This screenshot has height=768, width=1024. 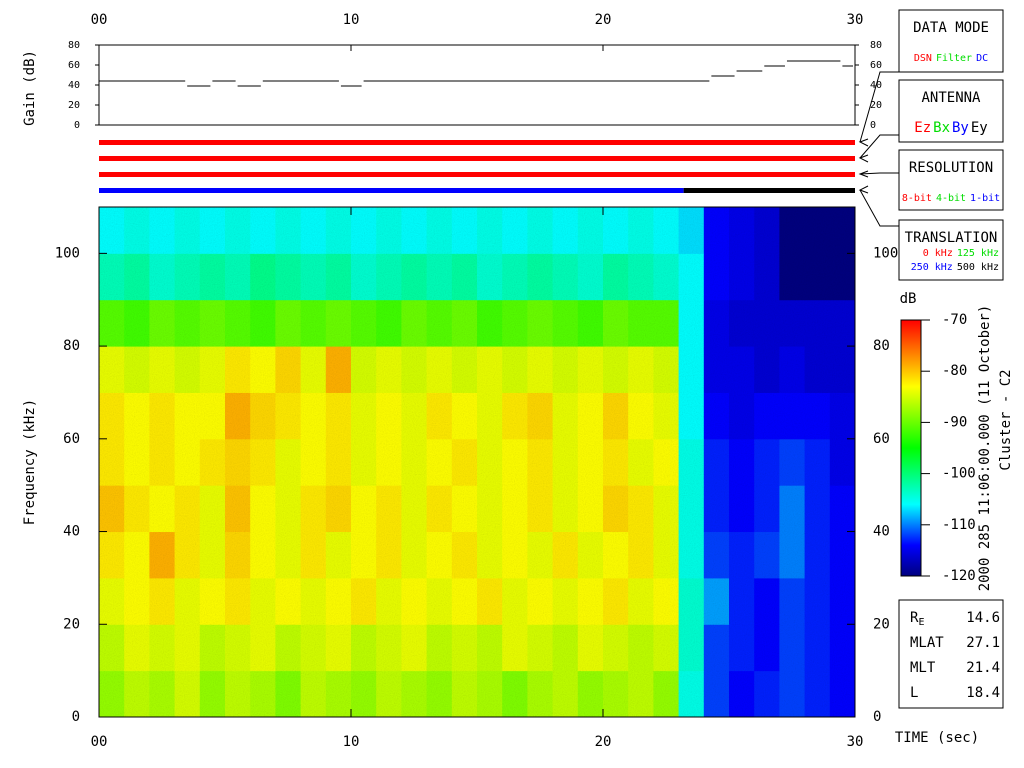 What do you see at coordinates (941, 128) in the screenshot?
I see `legend-item: Bx` at bounding box center [941, 128].